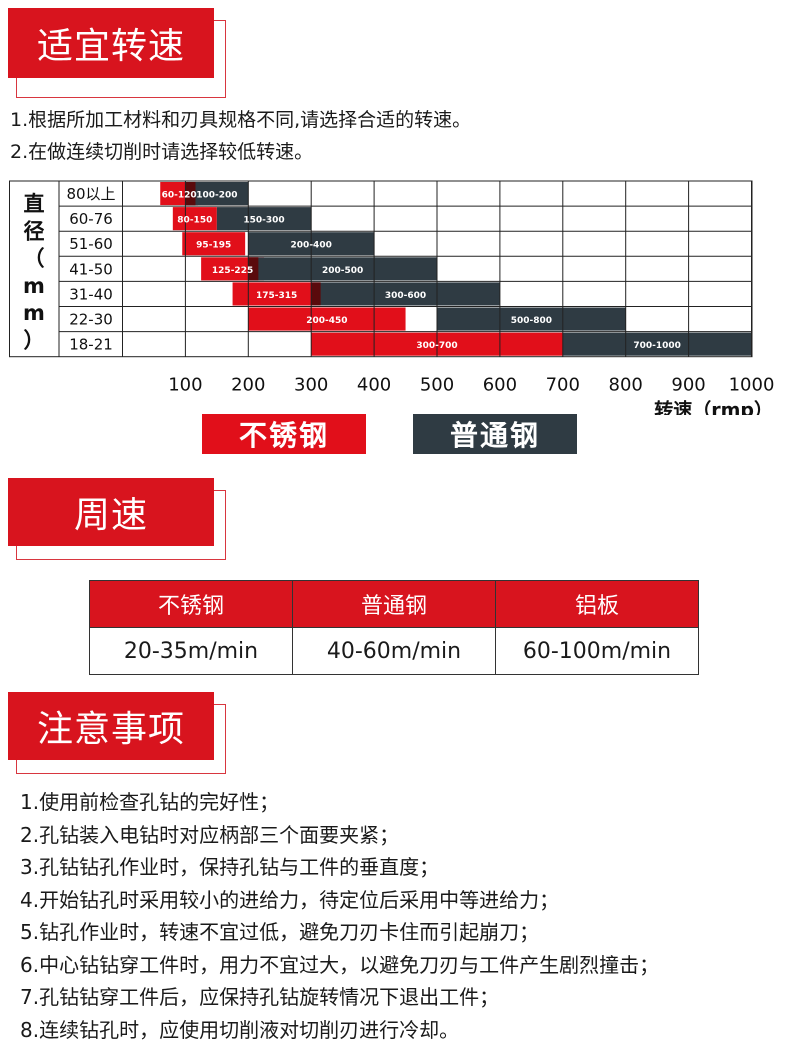 This screenshot has width=790, height=1047. I want to click on x-tick-label: 900, so click(688, 385).